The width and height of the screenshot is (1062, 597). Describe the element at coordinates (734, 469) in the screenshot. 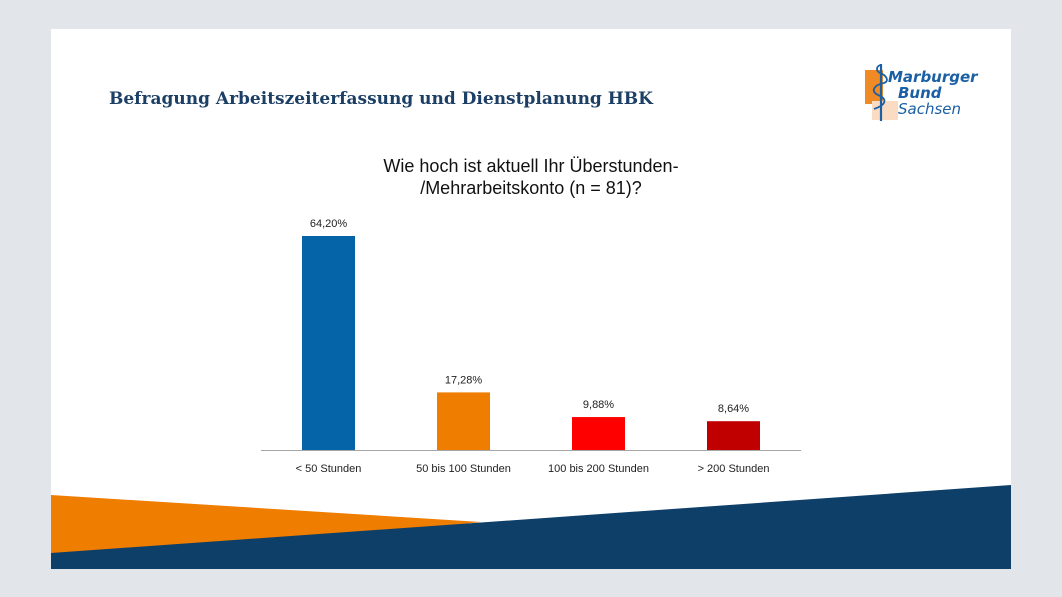

I see `category-label-3: > 200 Stunden` at that location.